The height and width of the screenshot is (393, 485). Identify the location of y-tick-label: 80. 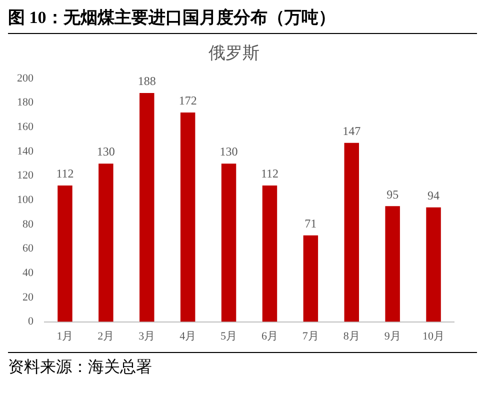
(28, 224).